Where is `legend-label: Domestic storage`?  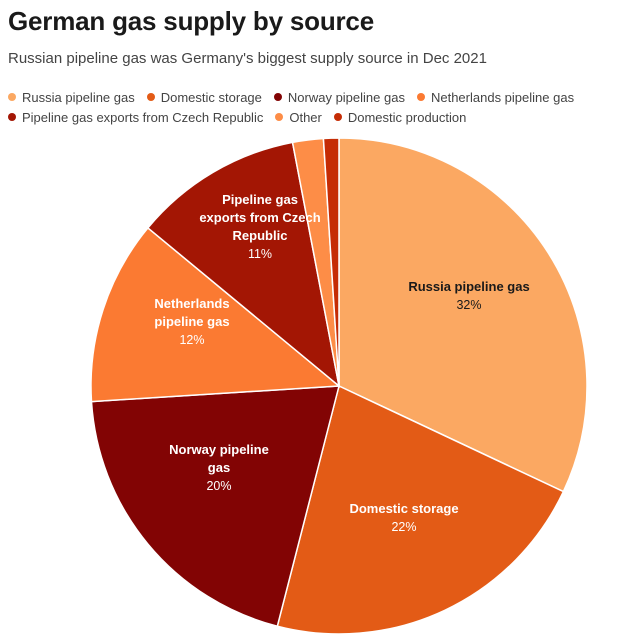
legend-label: Domestic storage is located at coordinates (211, 97).